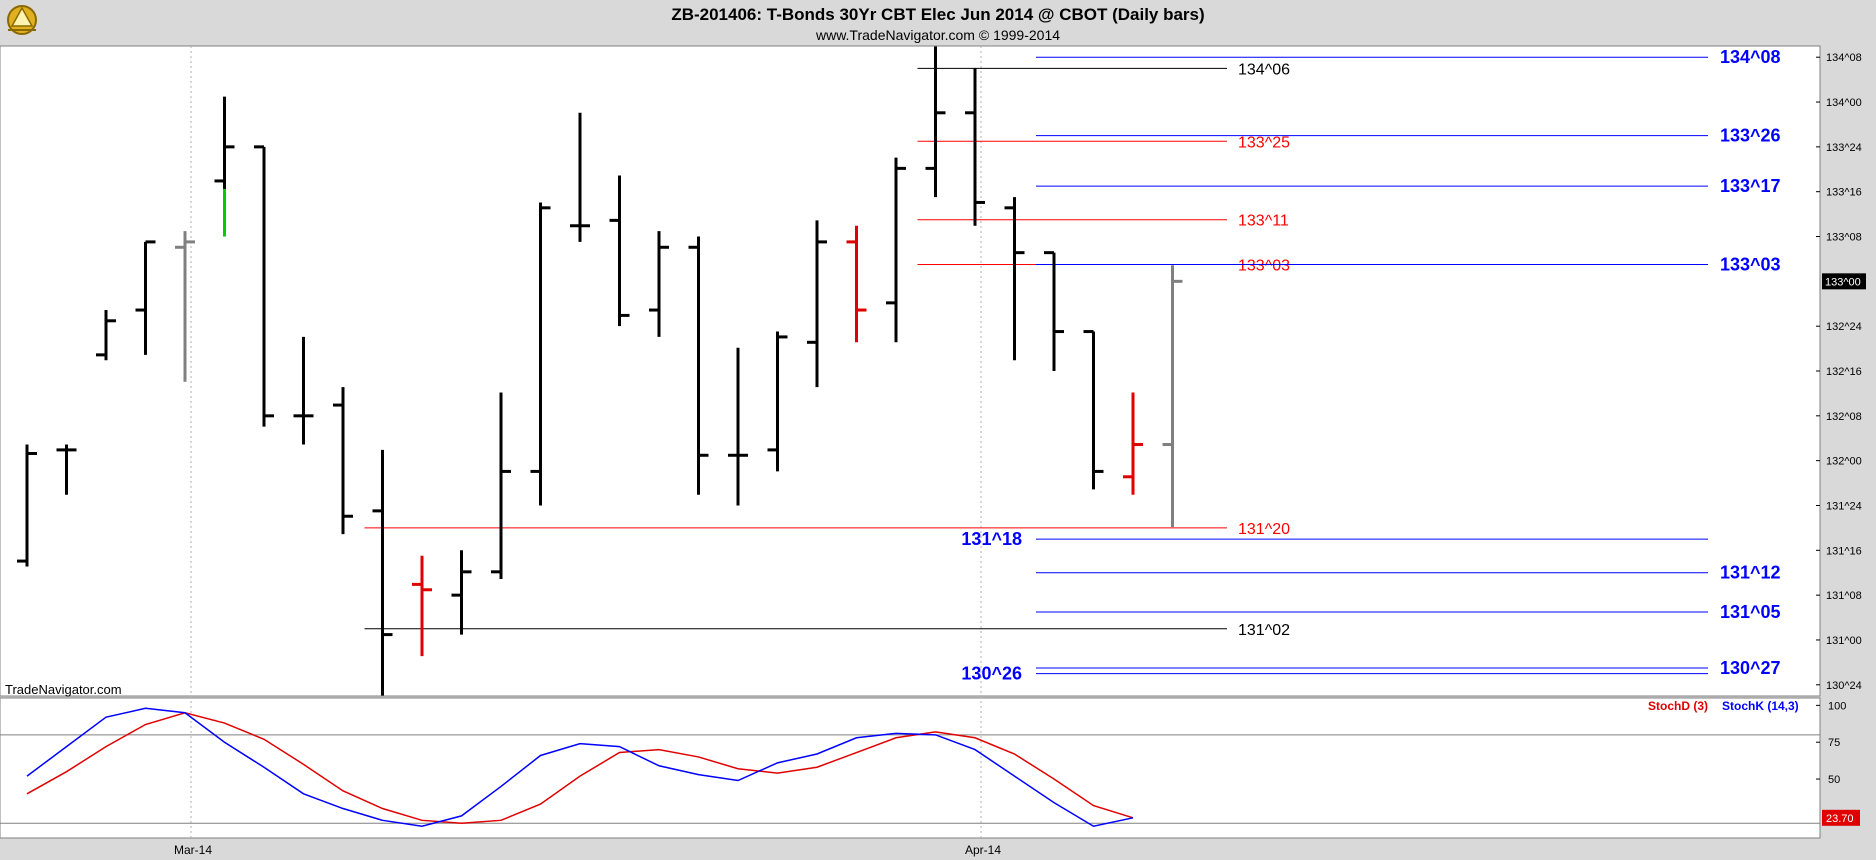 The image size is (1876, 860). I want to click on osc-last-label: 23.70, so click(1840, 819).